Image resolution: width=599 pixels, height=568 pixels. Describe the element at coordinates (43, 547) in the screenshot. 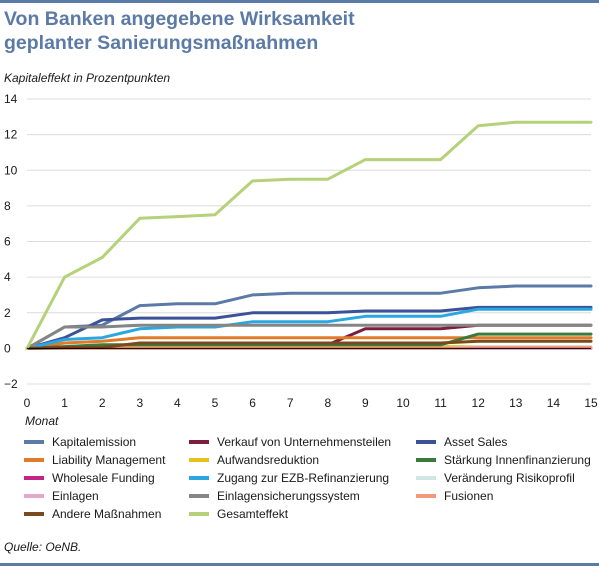

I see `source-note: Quelle: OeNB.` at that location.